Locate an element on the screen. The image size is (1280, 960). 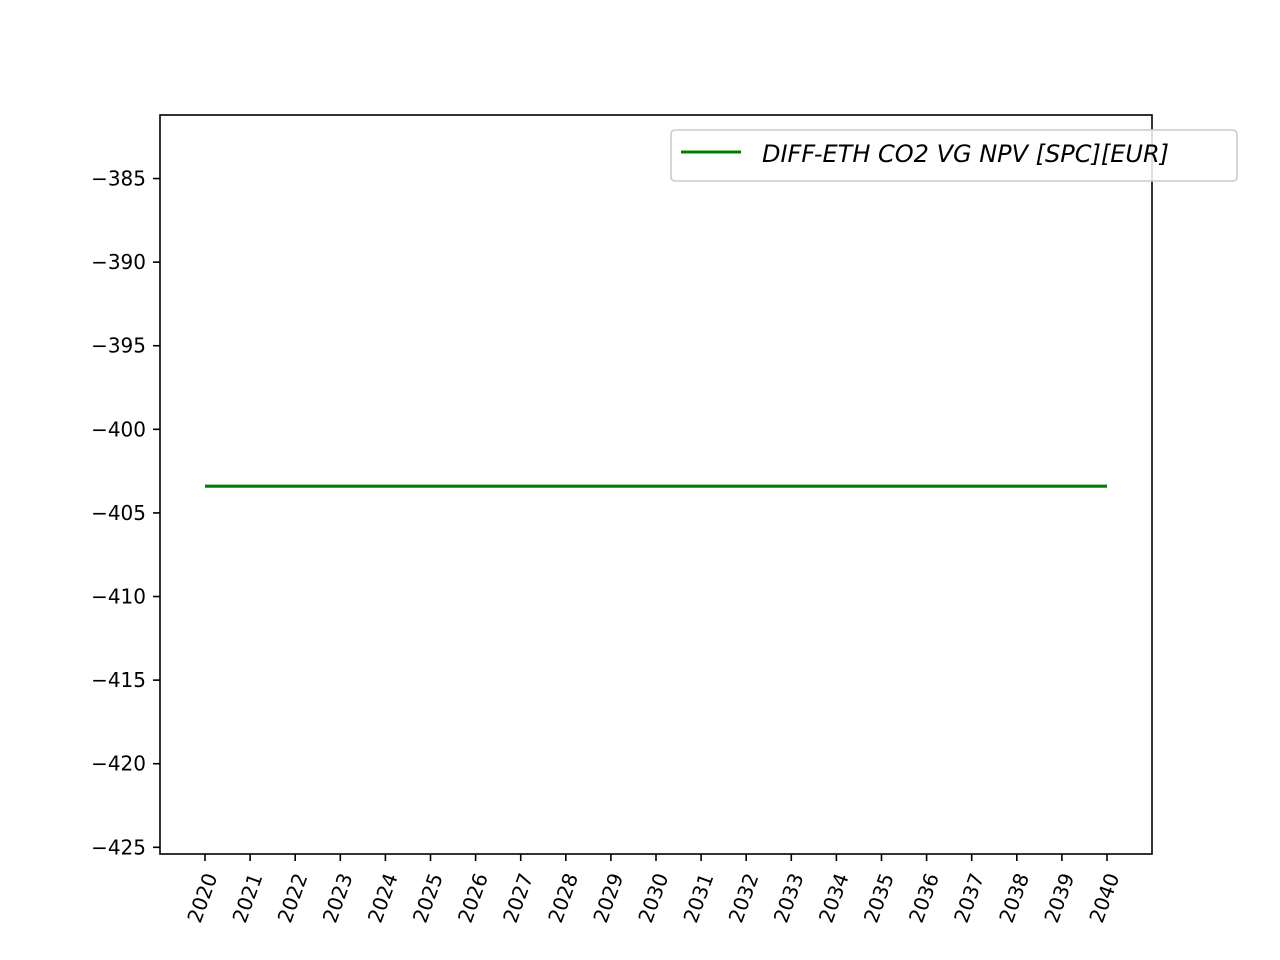
y-tick-label: −420 is located at coordinates (118, 764).